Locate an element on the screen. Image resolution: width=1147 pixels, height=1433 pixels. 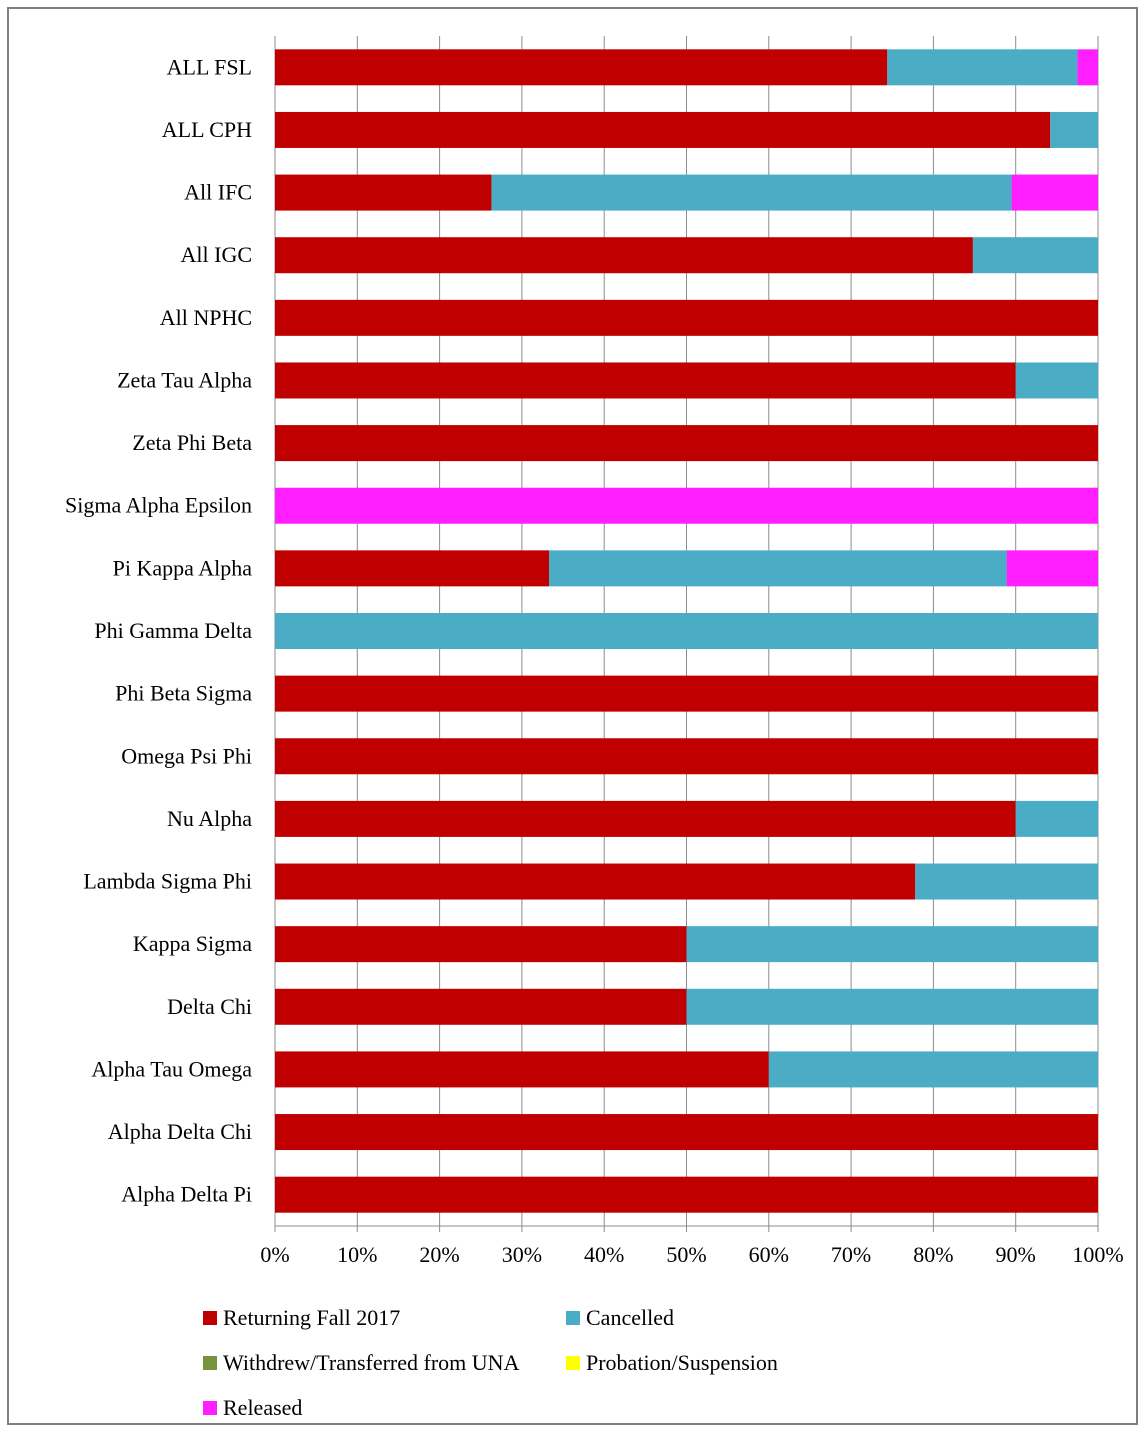
category-label: Alpha Tau Omega is located at coordinates (171, 1068).